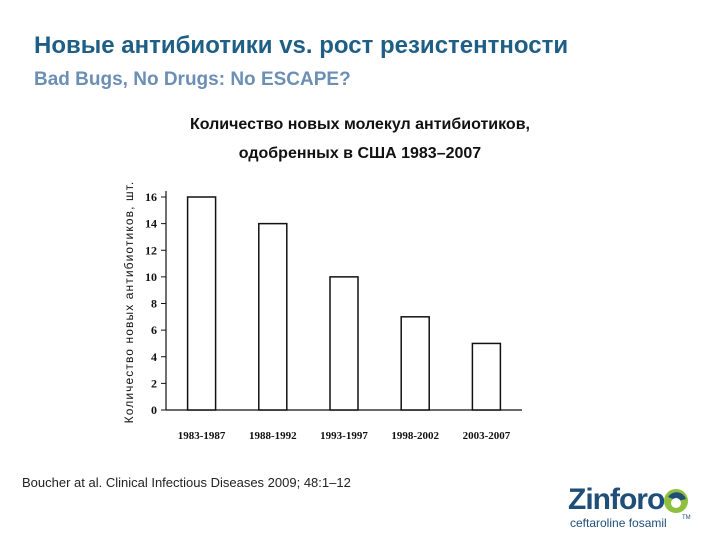 The image size is (720, 540). I want to click on y-tick-label: 0, so click(154, 410).